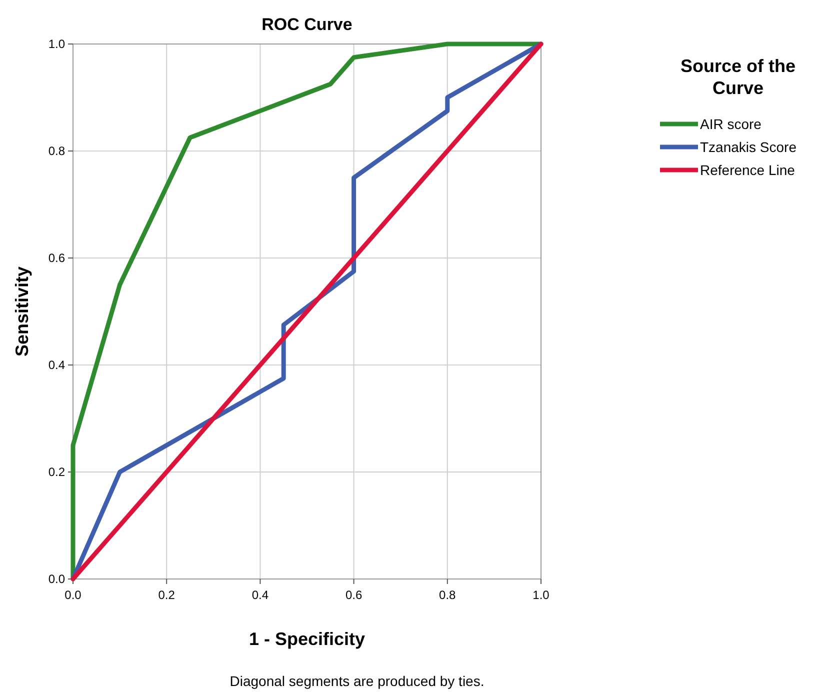 The image size is (813, 692). I want to click on x-tick-label: 0.0, so click(73, 595).